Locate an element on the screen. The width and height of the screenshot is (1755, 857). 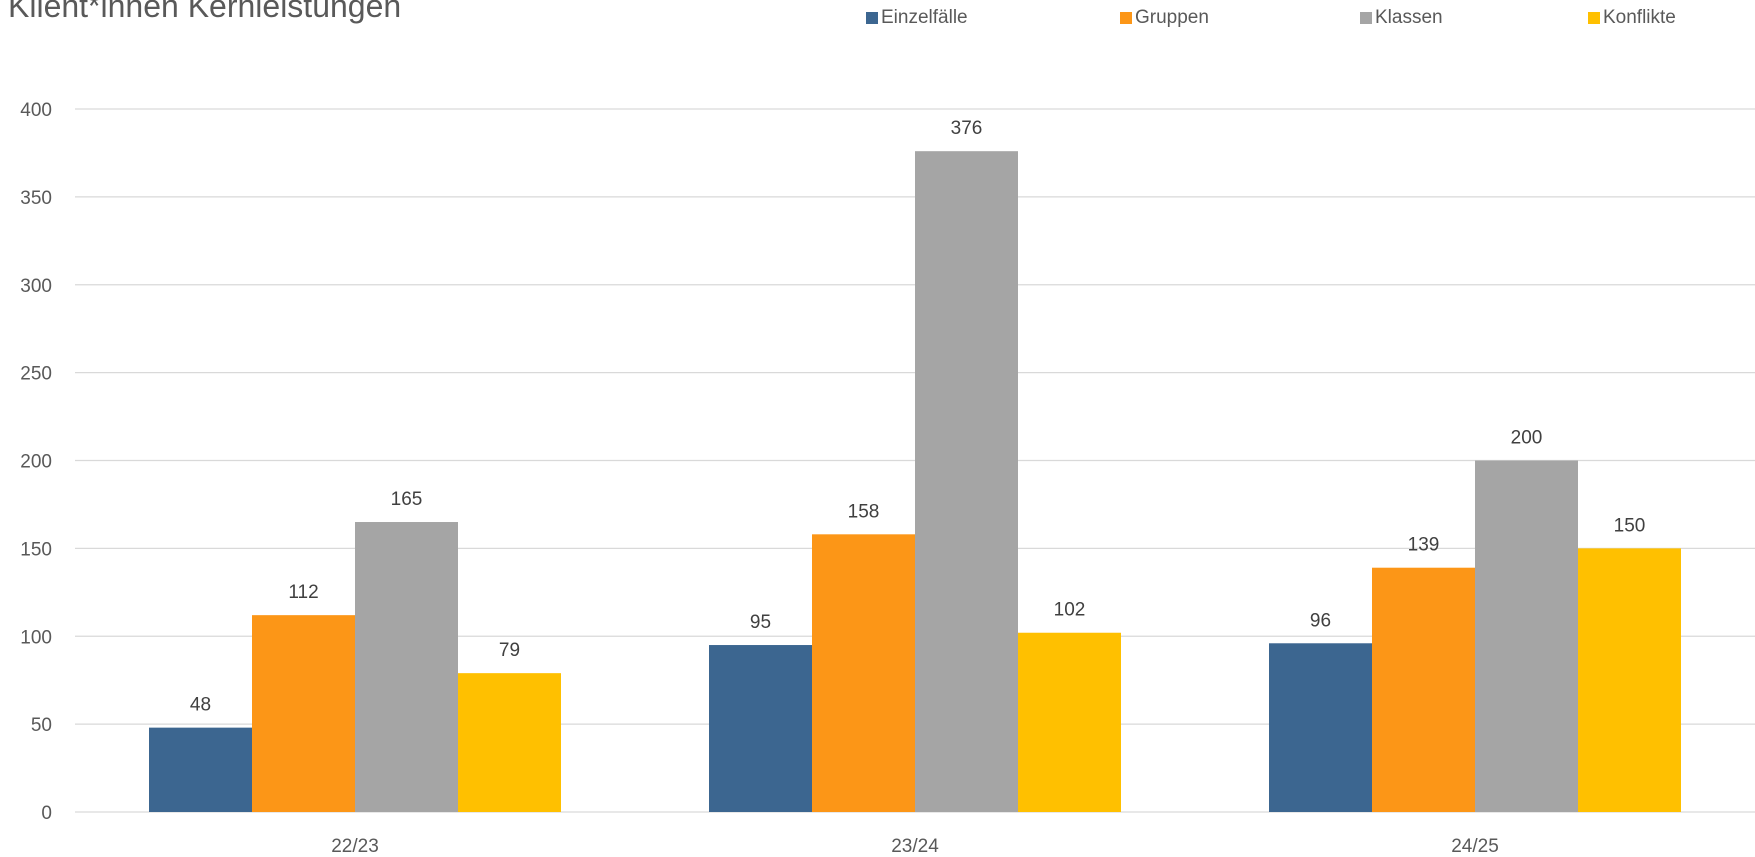
data-label: 96 is located at coordinates (1320, 620).